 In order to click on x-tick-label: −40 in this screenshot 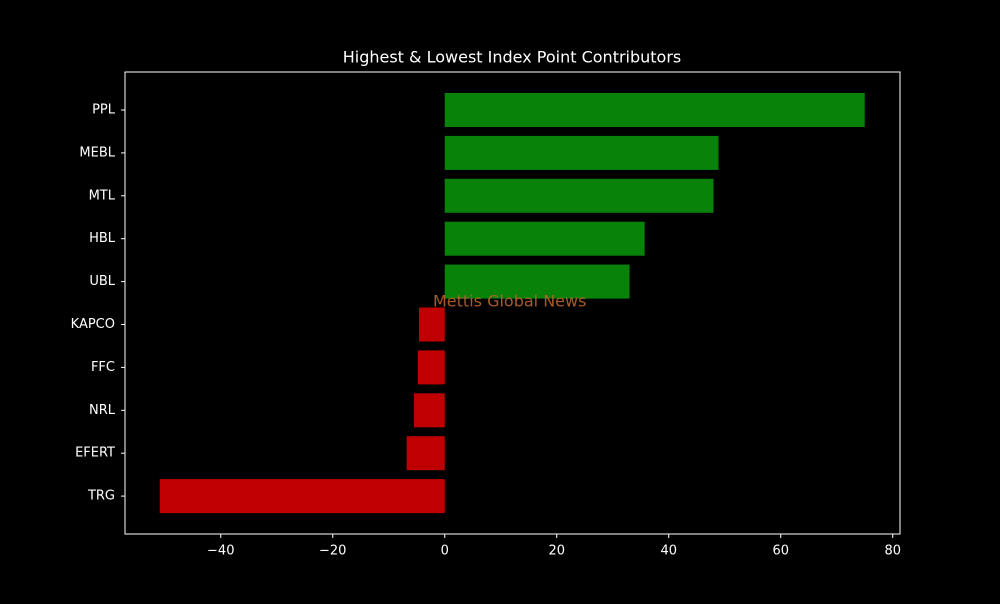, I will do `click(220, 551)`.